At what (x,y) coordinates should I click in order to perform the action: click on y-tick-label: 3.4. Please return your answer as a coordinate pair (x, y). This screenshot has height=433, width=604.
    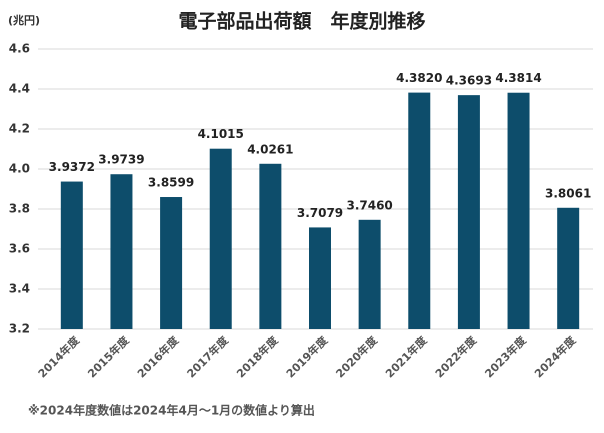
    Looking at the image, I should click on (19, 289).